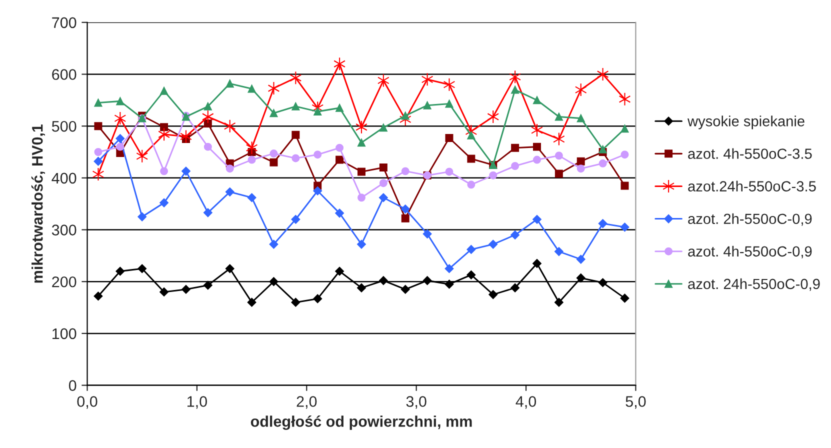 Image resolution: width=831 pixels, height=448 pixels. Describe the element at coordinates (750, 219) in the screenshot. I see `legend-label: azot. 2h-550oC-0,9` at that location.